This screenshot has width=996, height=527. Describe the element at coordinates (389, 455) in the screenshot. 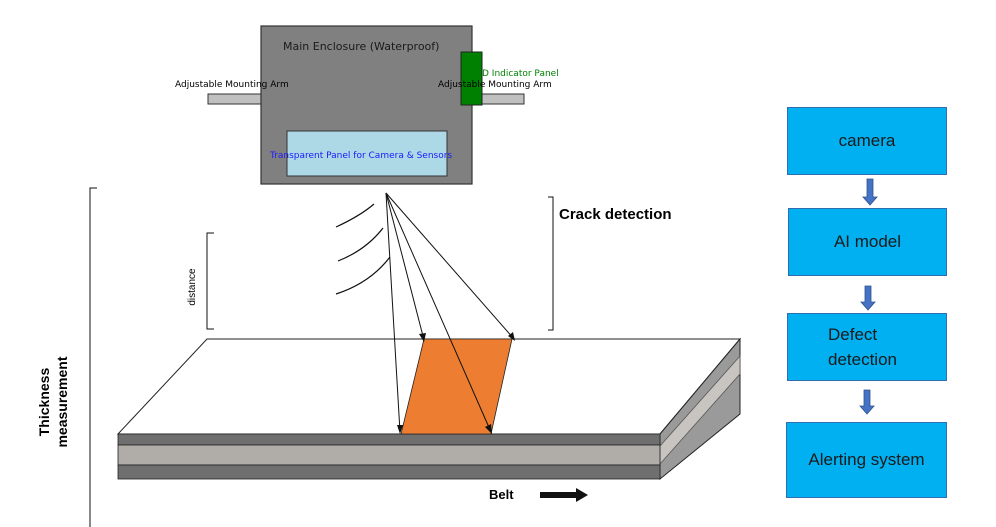

I see `belt-front-middle-layer` at that location.